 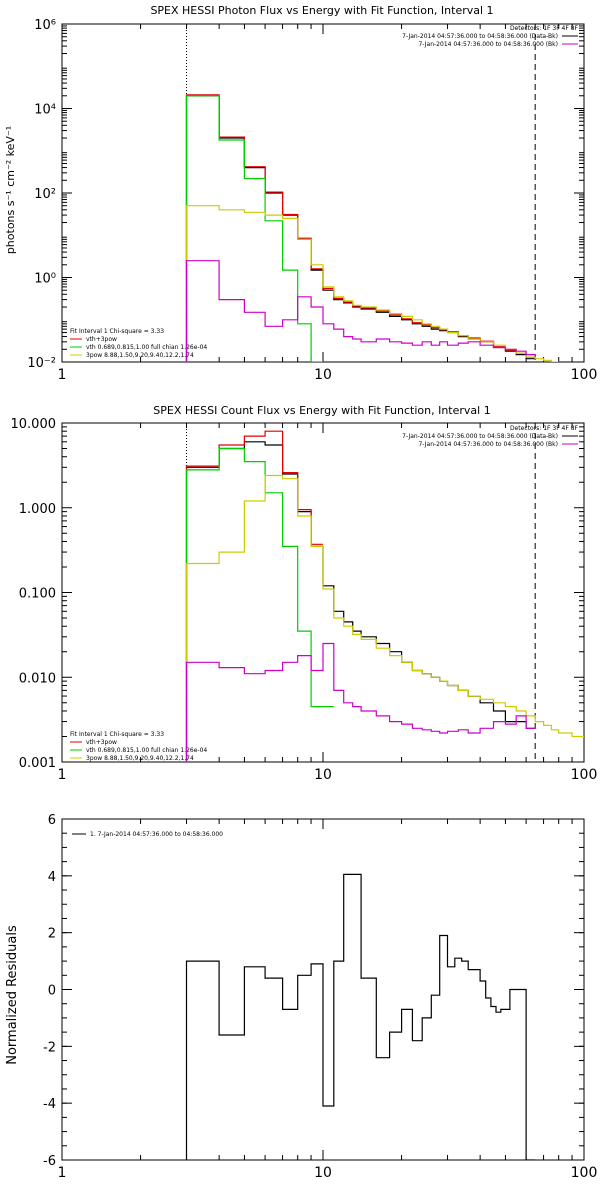 What do you see at coordinates (52, 877) in the screenshot?
I see `y-tick-label: 4` at bounding box center [52, 877].